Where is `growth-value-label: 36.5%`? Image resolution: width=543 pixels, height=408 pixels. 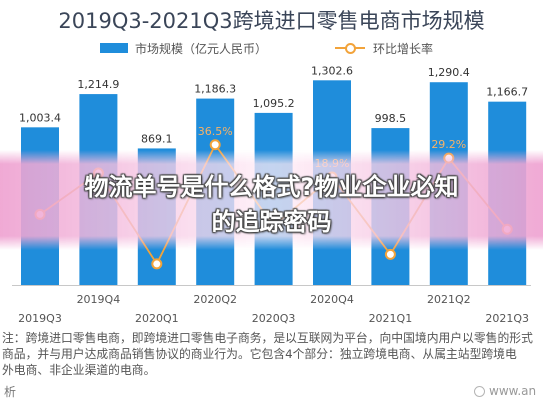
growth-value-label: 36.5% is located at coordinates (215, 131).